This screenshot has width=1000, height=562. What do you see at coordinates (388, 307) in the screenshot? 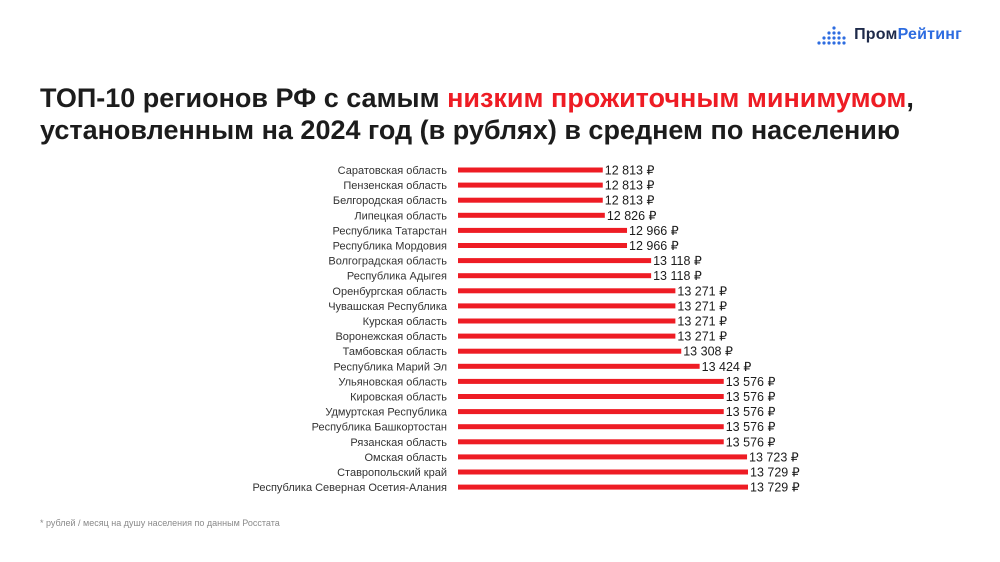
I see `category-label: Чувашская Республика` at bounding box center [388, 307].